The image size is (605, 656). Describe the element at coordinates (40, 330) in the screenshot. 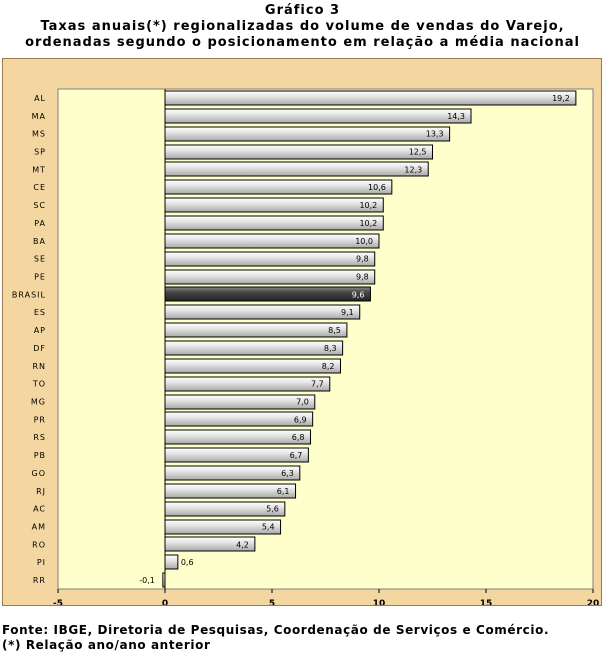

I see `category-label-ap: AP` at that location.